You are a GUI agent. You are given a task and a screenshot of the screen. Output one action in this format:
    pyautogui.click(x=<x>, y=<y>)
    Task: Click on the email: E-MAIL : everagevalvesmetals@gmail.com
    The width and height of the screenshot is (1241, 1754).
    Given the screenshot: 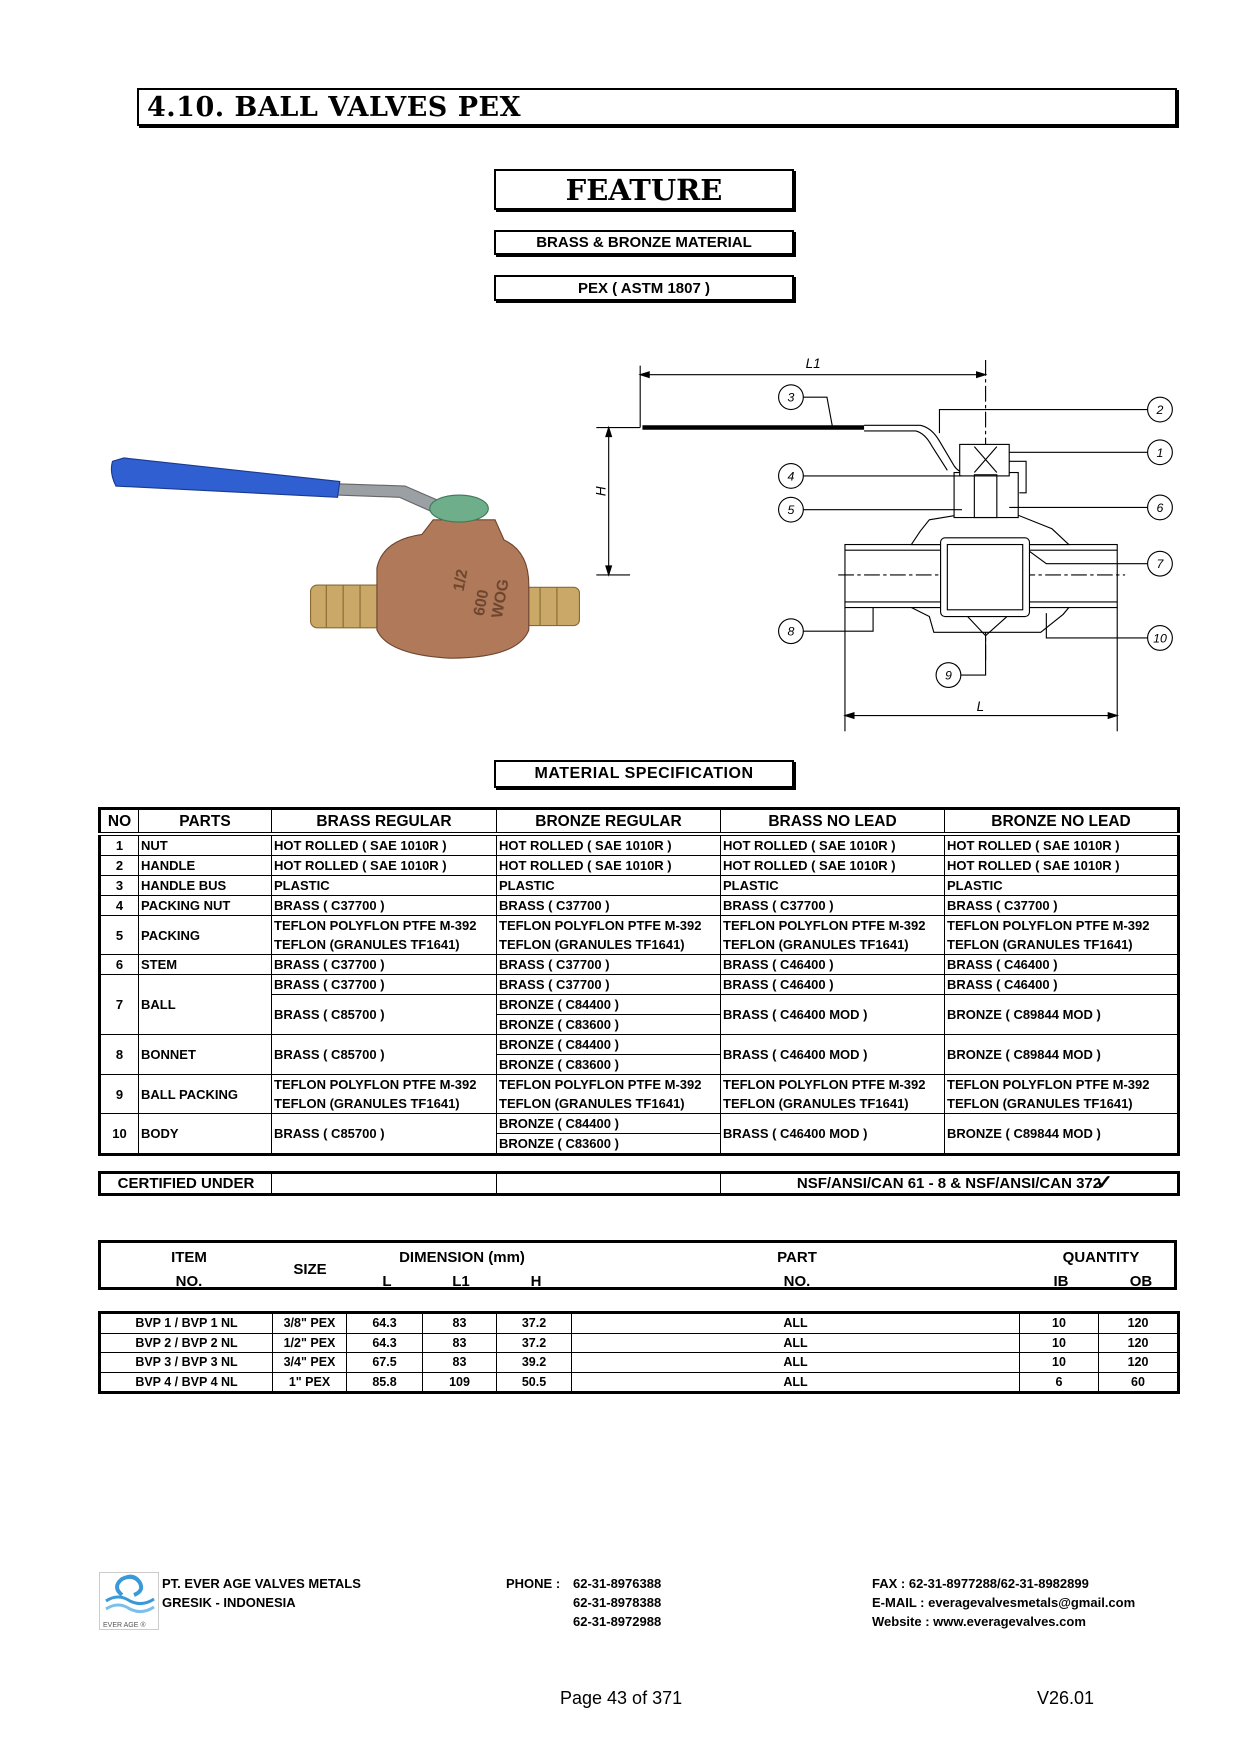 What is the action you would take?
    pyautogui.click(x=1004, y=1602)
    